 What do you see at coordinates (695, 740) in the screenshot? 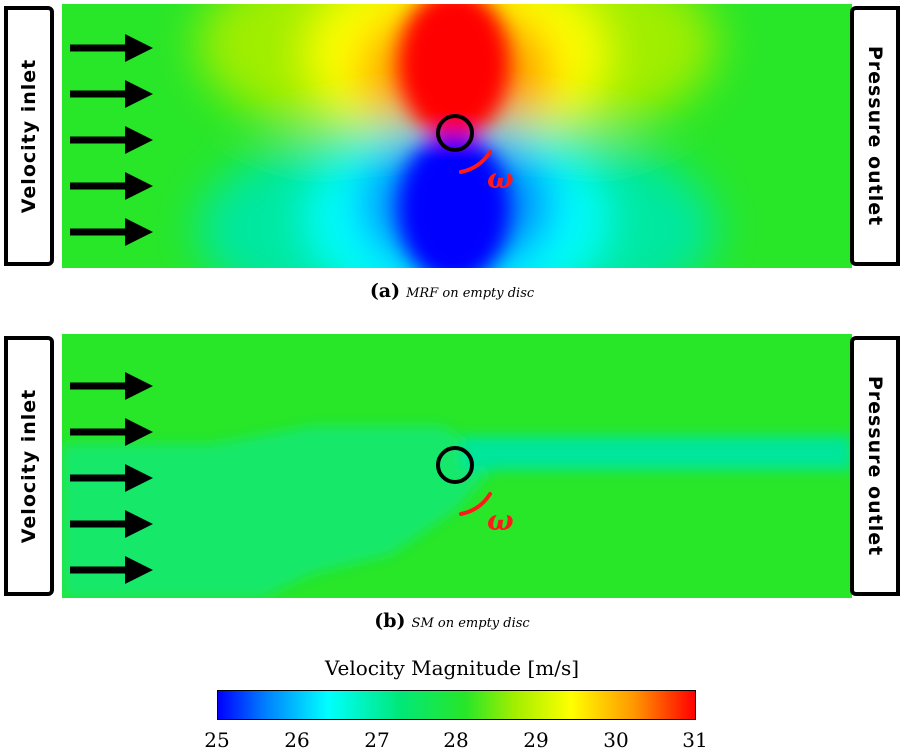
I see `colorbar-tick: 31` at bounding box center [695, 740].